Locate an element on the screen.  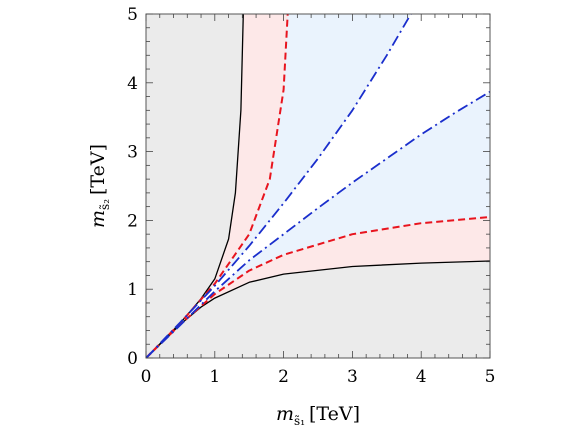
y-tick-label: 3 is located at coordinates (132, 153).